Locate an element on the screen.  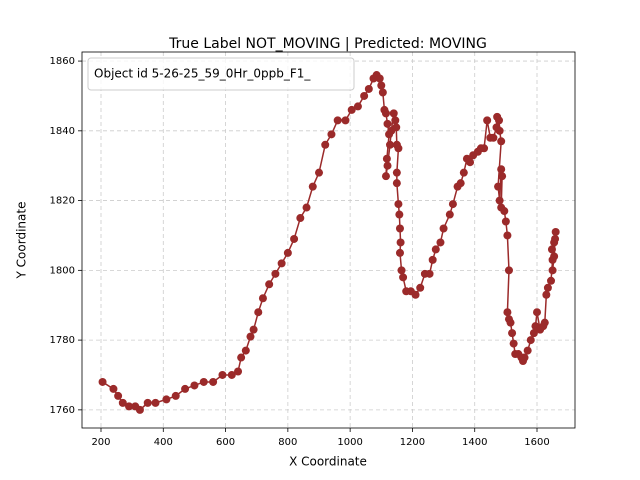
y-tick-label: 1760 is located at coordinates (62, 410).